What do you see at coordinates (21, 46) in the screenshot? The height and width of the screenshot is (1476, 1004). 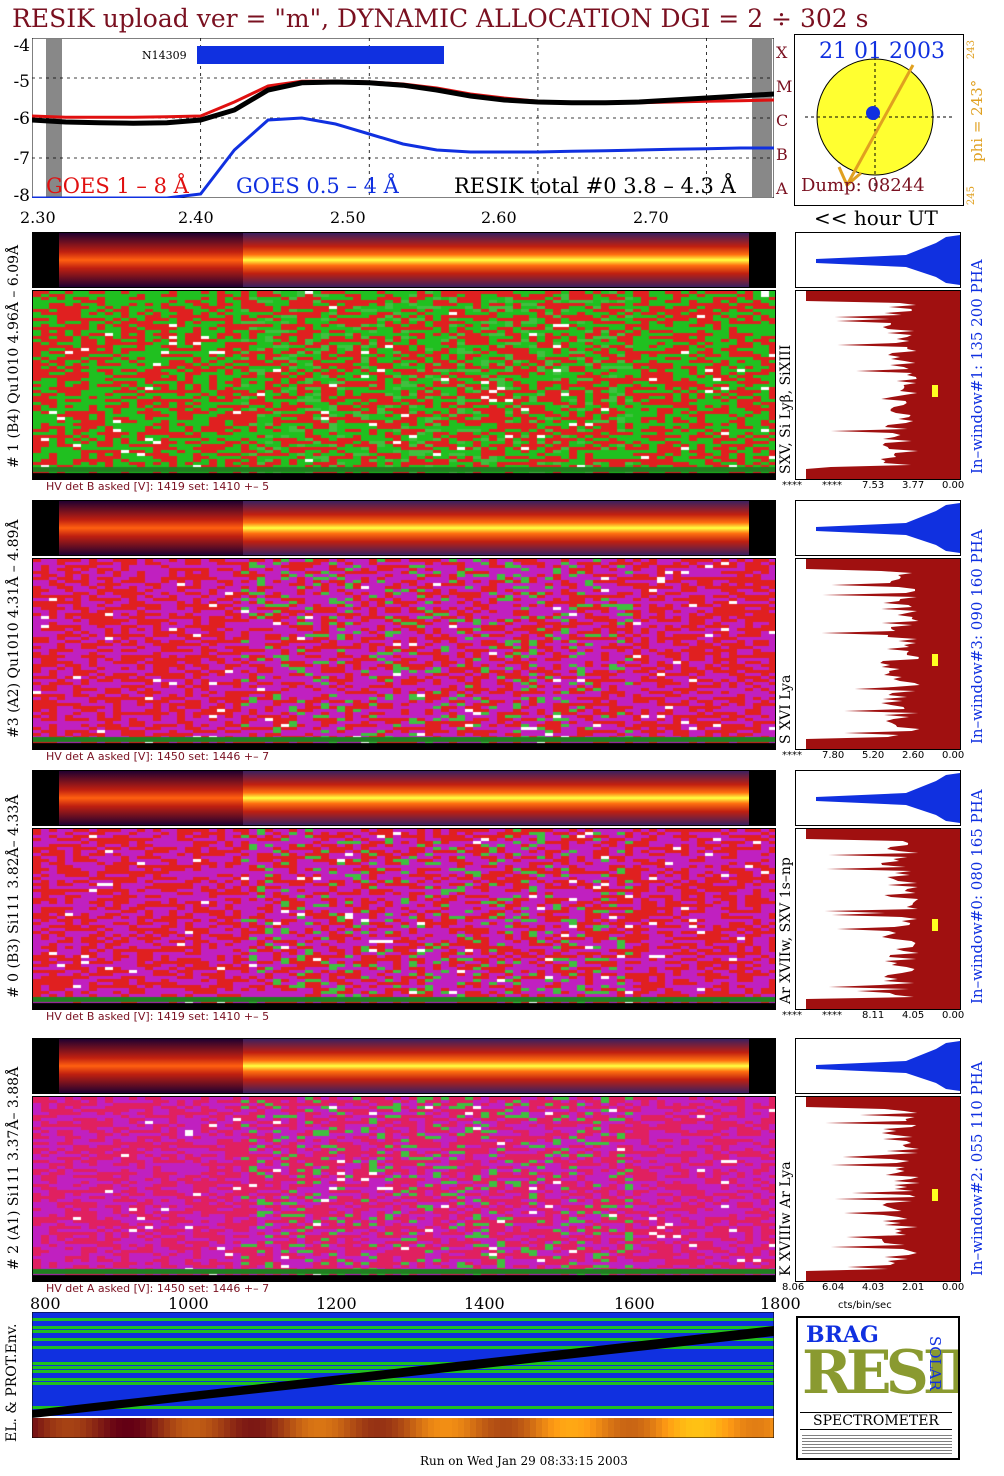 I see `y-tick-label: -4` at bounding box center [21, 46].